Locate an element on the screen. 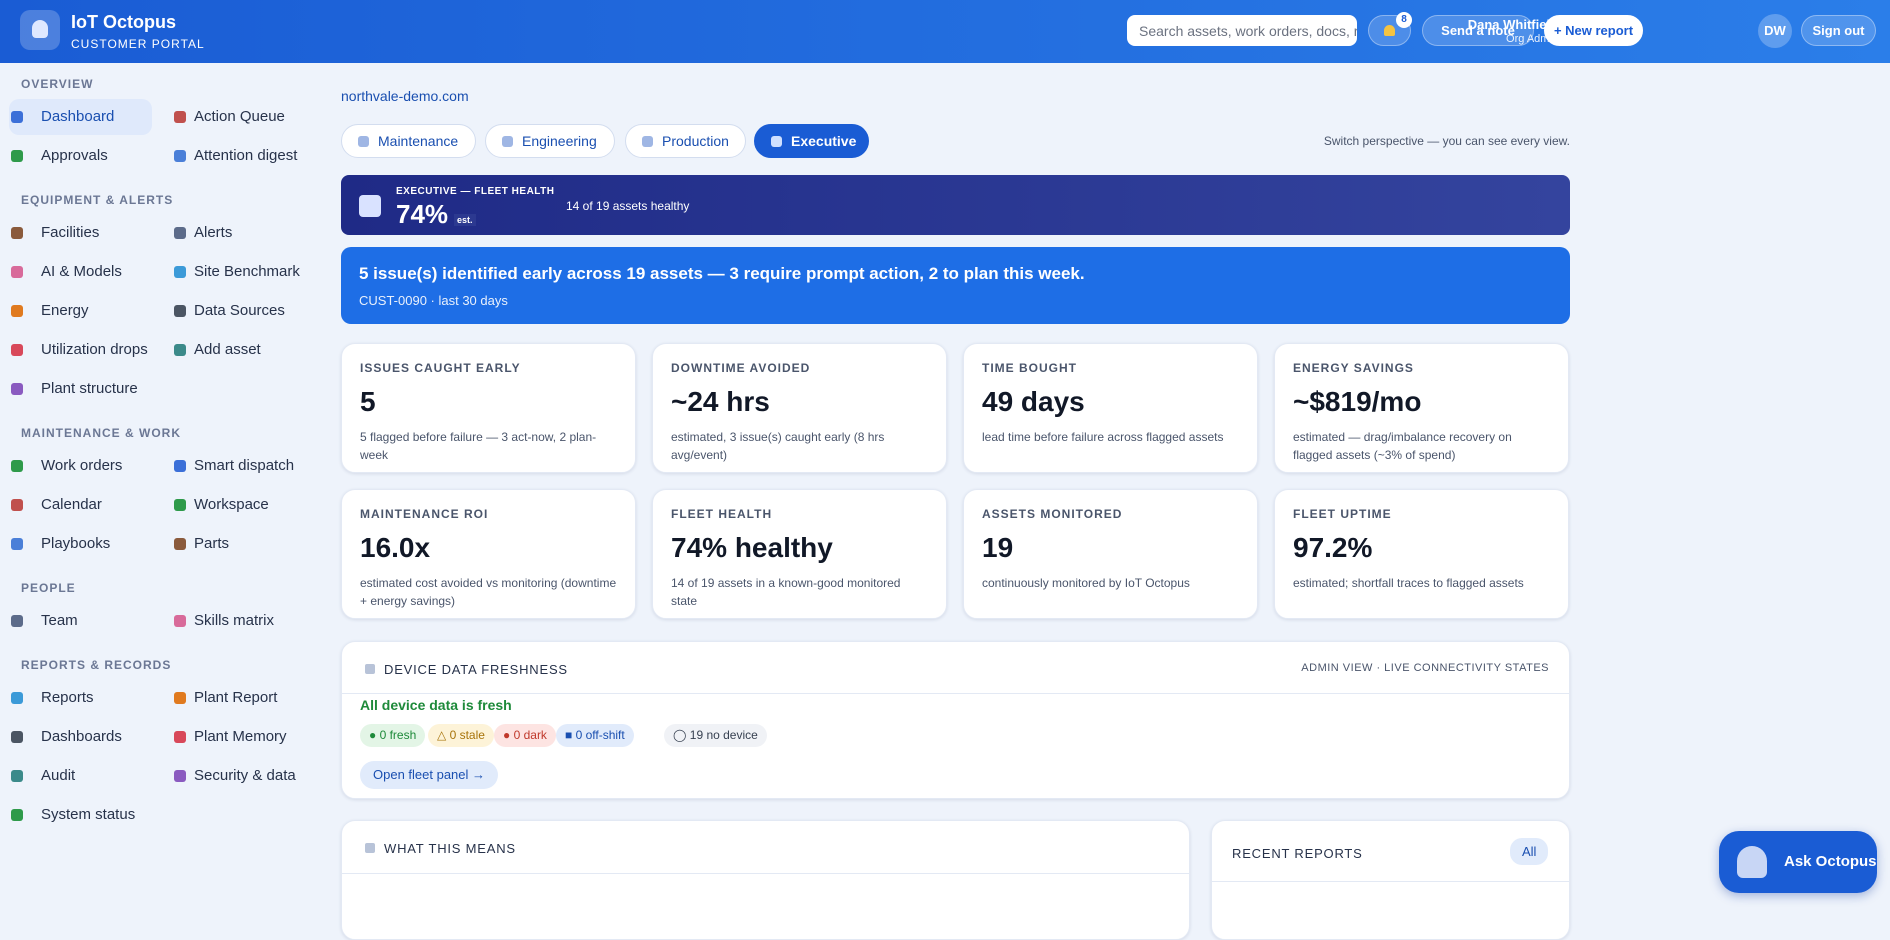 This screenshot has width=1890, height=940. banner-label: EXECUTIVE — FLEET HEALTH is located at coordinates (475, 191).